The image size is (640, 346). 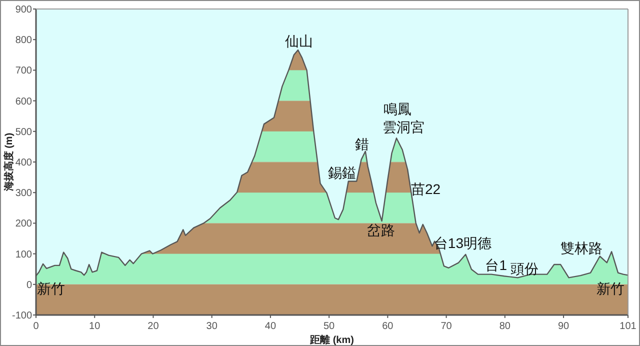 What do you see at coordinates (270, 326) in the screenshot?
I see `x-tick-label: 40` at bounding box center [270, 326].